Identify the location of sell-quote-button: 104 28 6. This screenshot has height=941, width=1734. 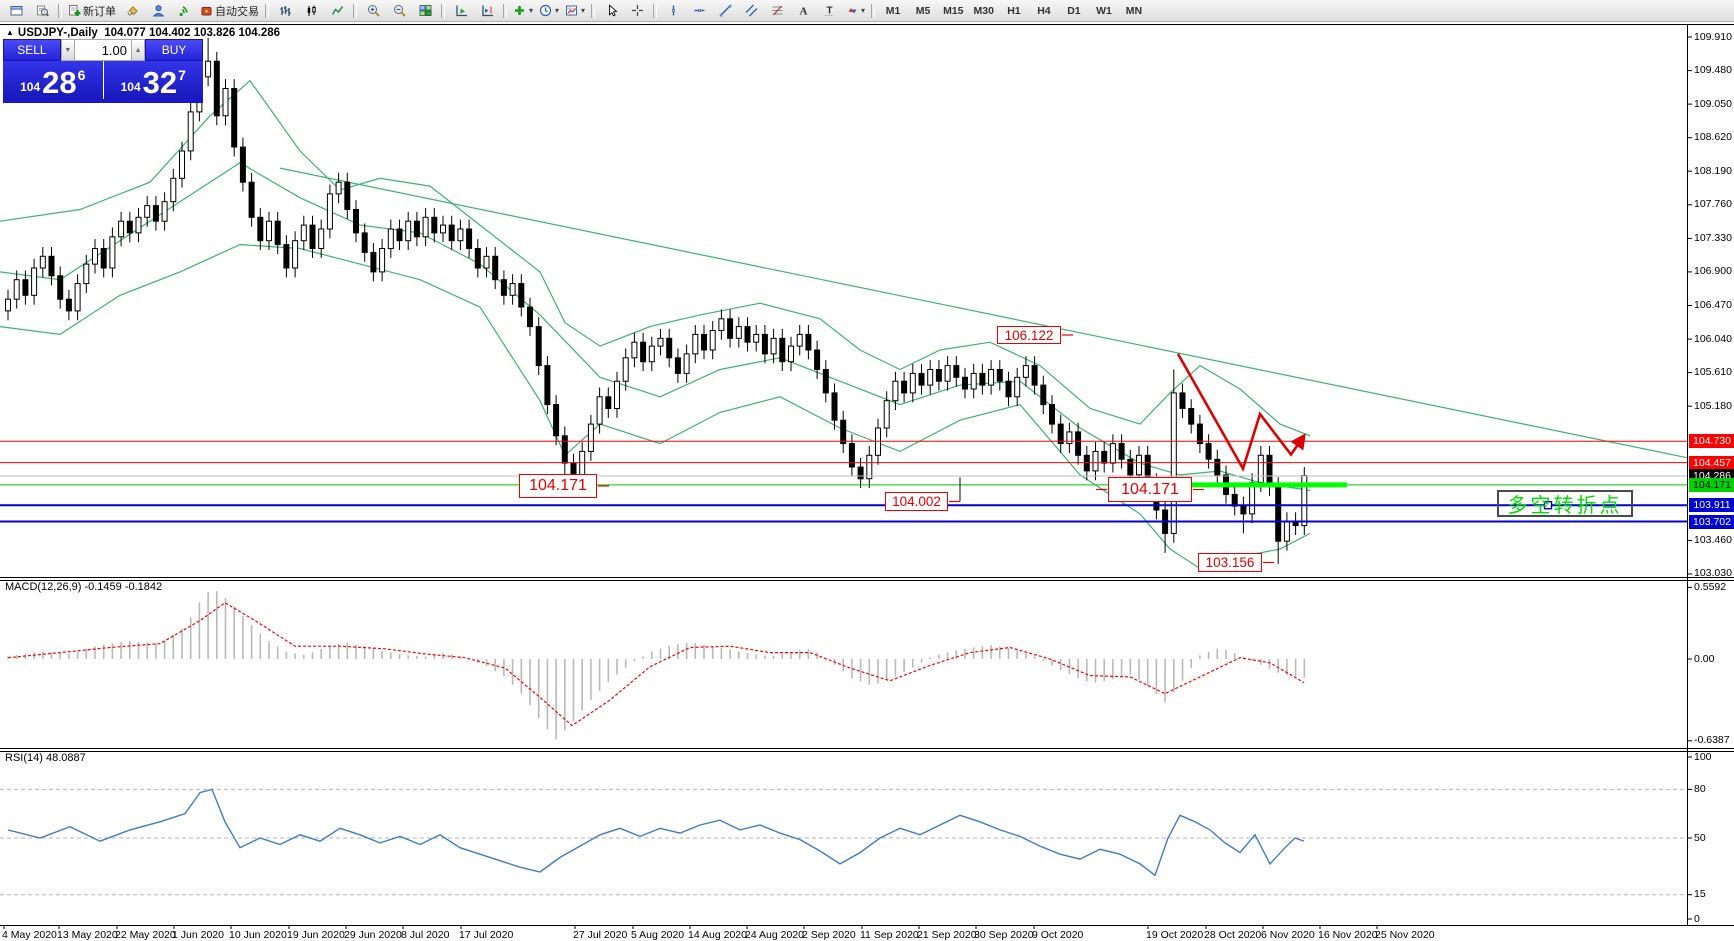
(53, 80).